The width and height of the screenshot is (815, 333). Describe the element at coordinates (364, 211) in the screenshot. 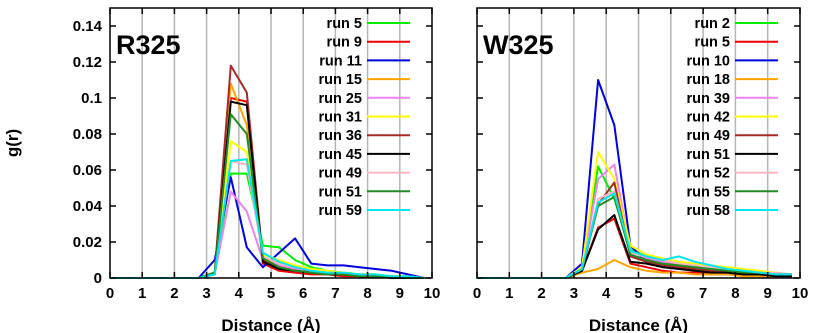

I see `legend-entry: run 59` at that location.